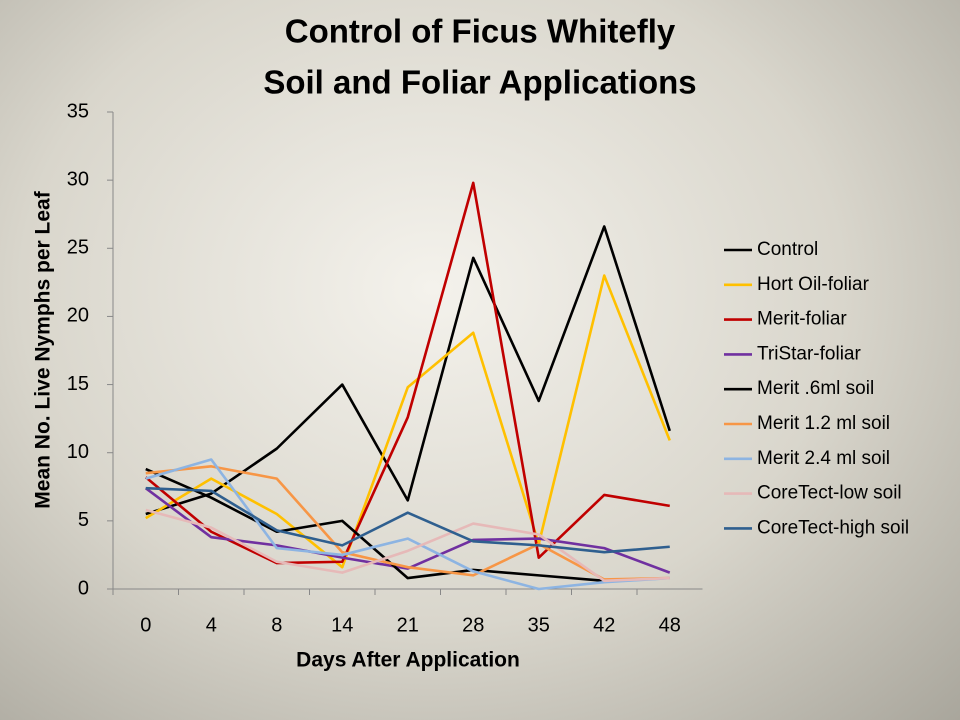  Describe the element at coordinates (823, 458) in the screenshot. I see `legend-label: Merit 2.4 ml soil` at that location.